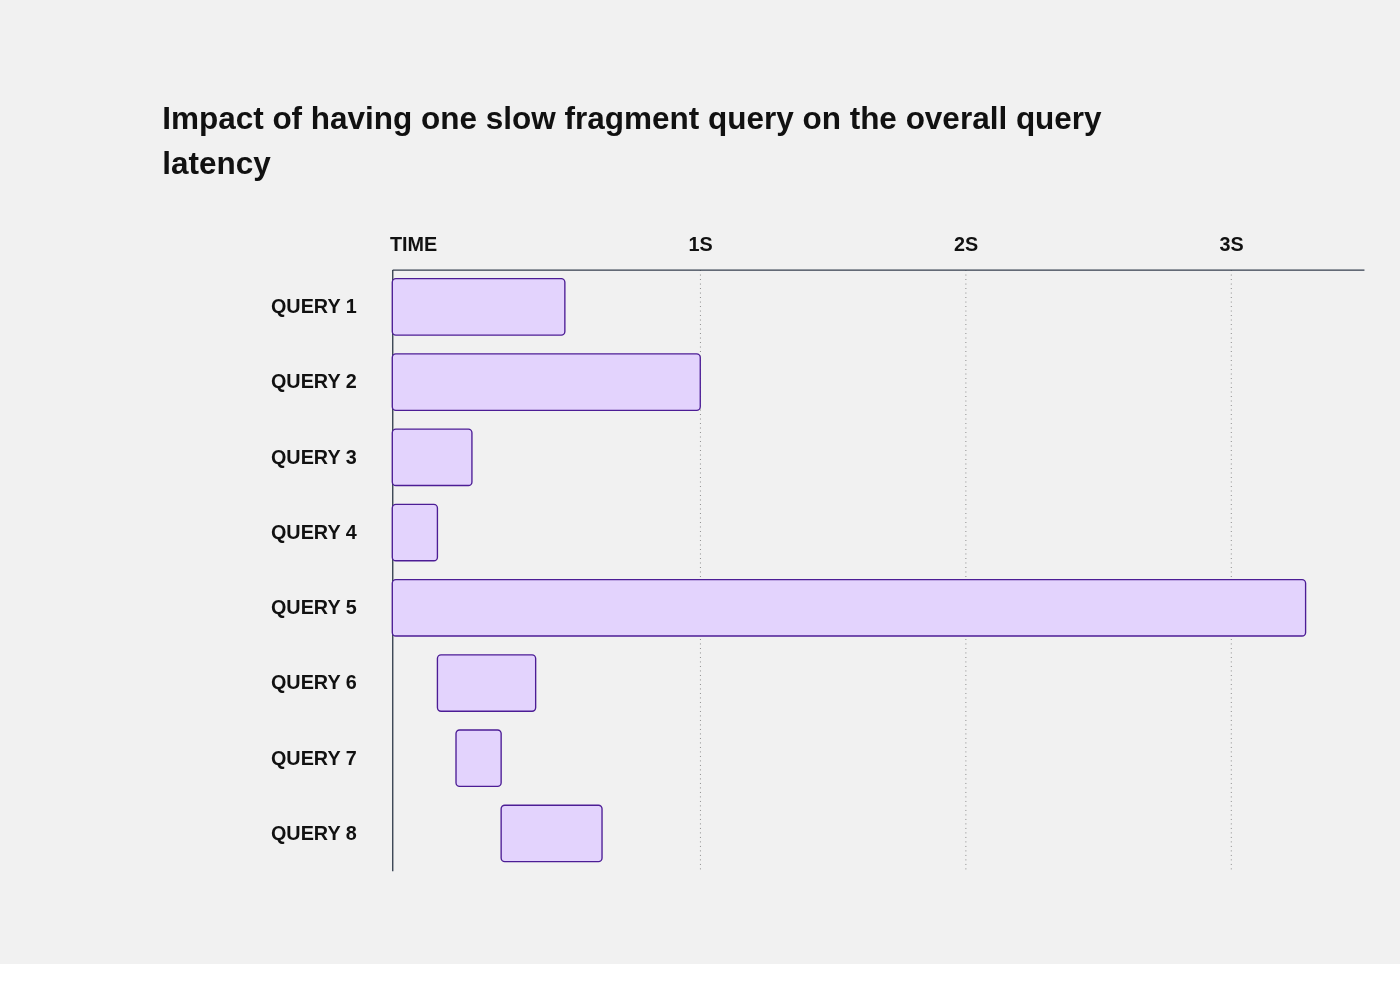 The width and height of the screenshot is (1400, 986). Describe the element at coordinates (313, 607) in the screenshot. I see `y-tick-label: QUERY 5` at that location.